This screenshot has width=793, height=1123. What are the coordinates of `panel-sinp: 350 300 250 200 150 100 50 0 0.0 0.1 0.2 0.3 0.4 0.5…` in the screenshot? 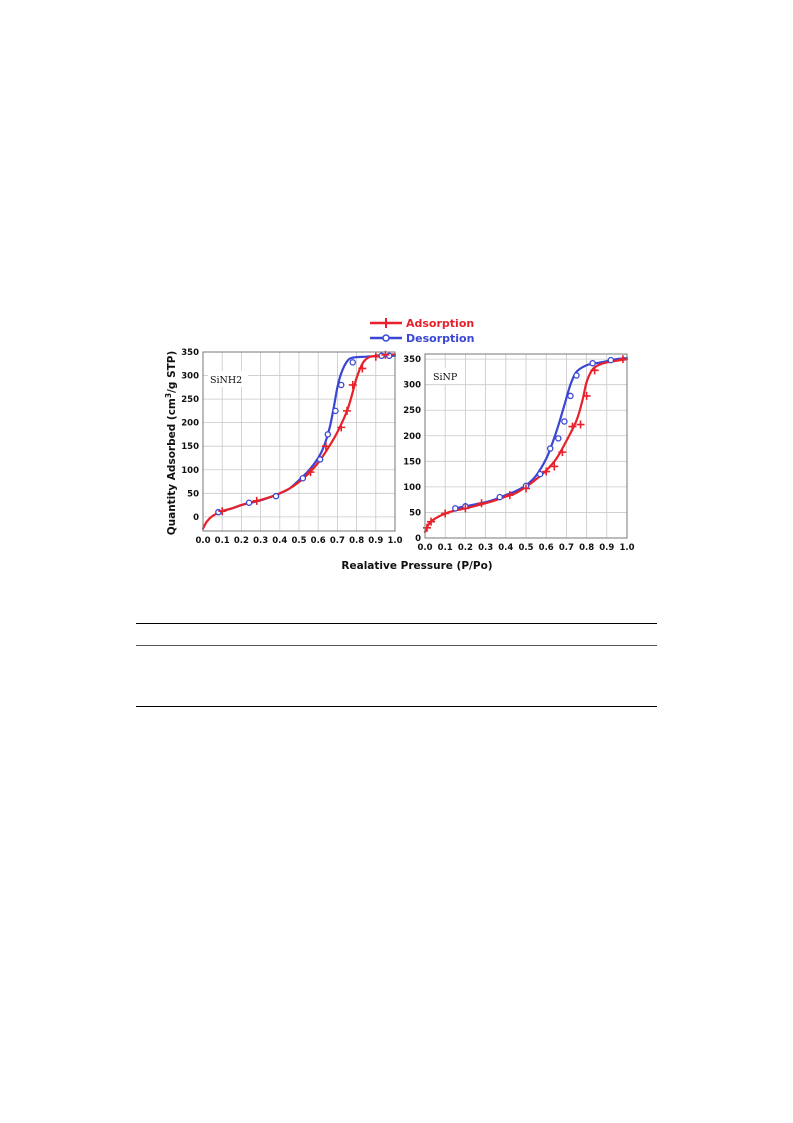 It's located at (519, 453).